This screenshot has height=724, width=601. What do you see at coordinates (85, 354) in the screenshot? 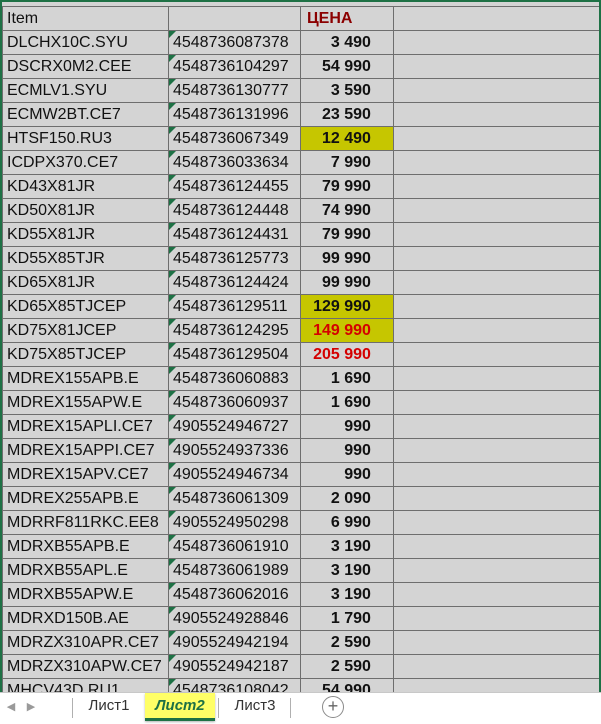
I see `item-cell: KD75X85TJCEP` at bounding box center [85, 354].